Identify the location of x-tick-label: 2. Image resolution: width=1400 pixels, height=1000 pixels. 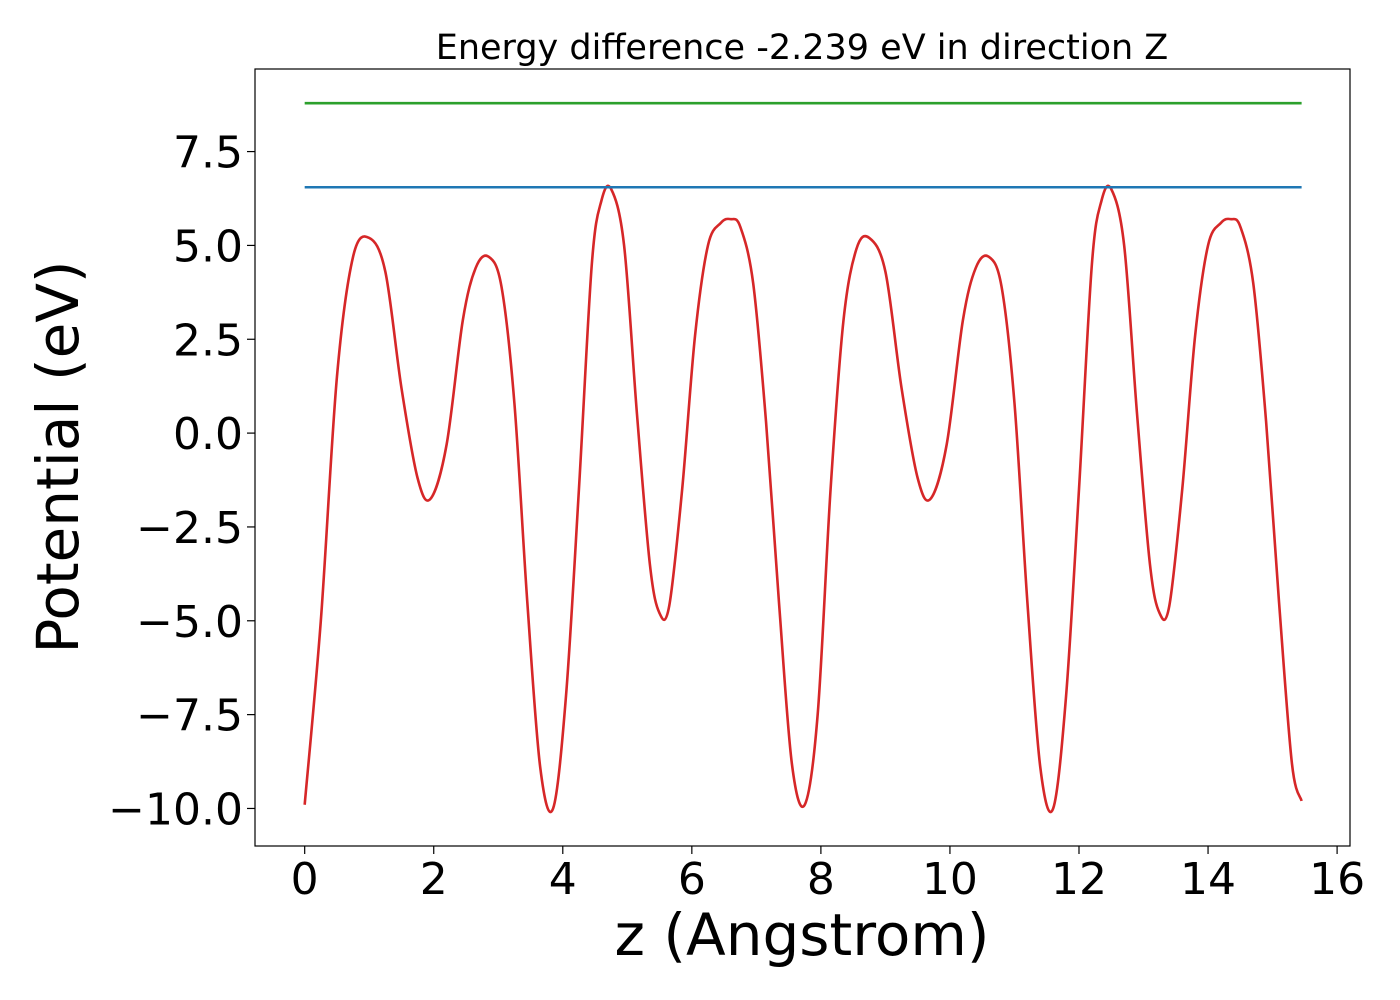
(434, 879).